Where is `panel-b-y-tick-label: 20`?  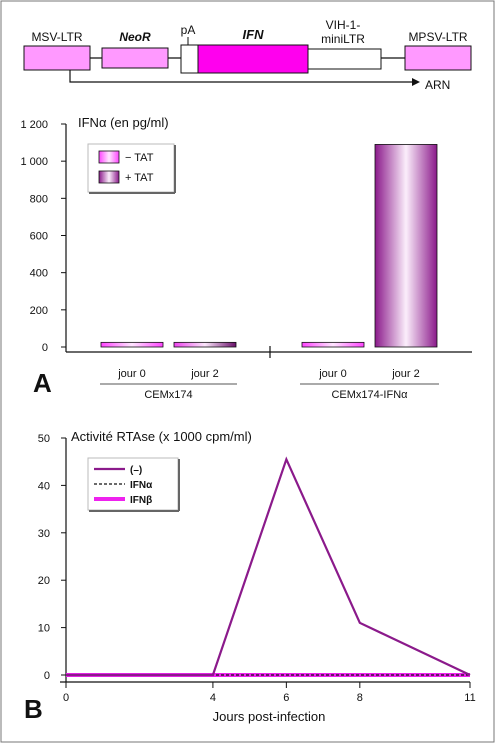 panel-b-y-tick-label: 20 is located at coordinates (44, 581).